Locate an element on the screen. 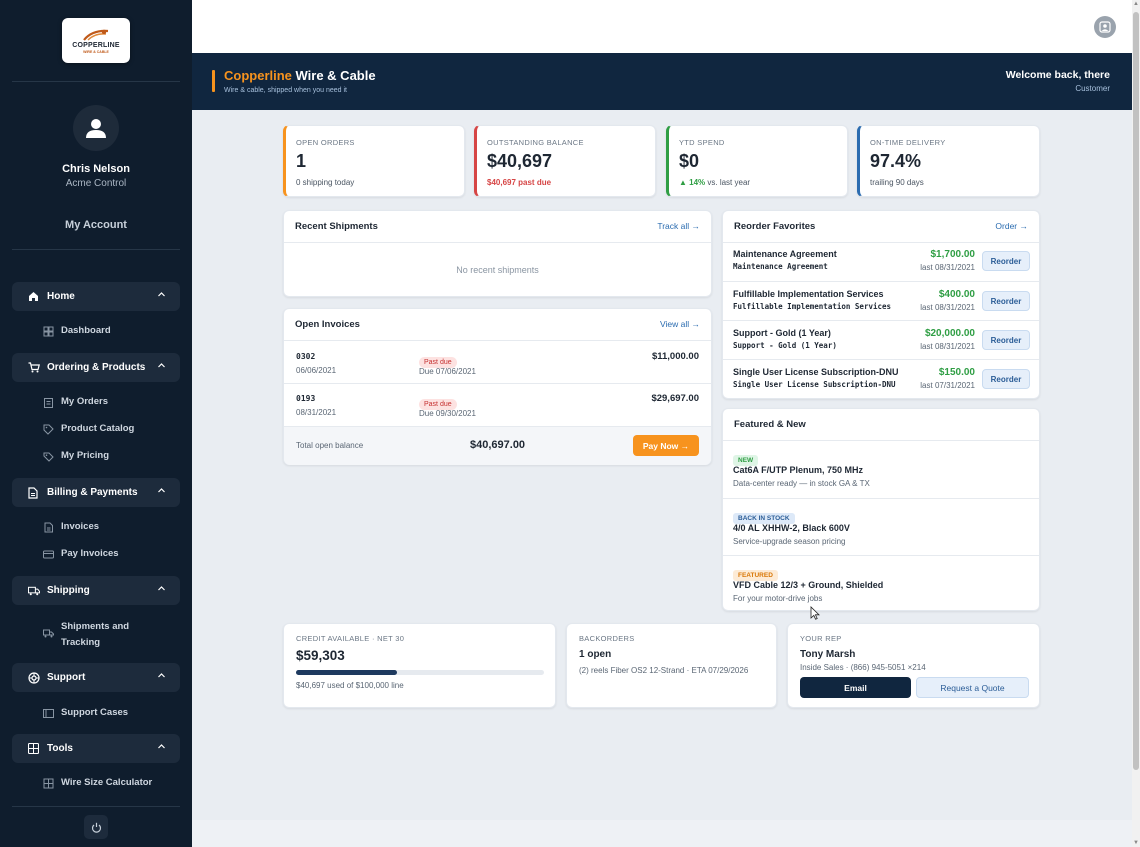  panel-title: Reorder Favorites is located at coordinates (775, 226).